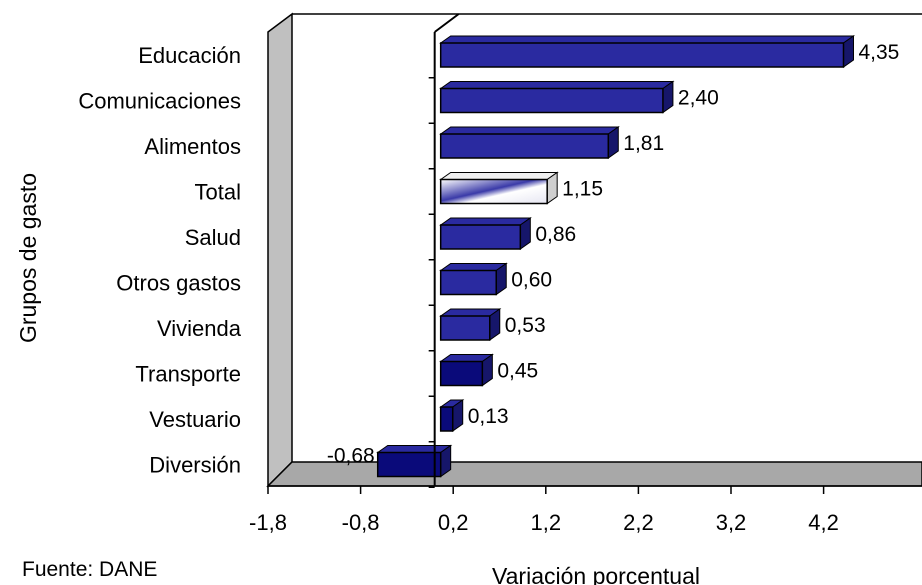  Describe the element at coordinates (823, 522) in the screenshot. I see `x-tick-label: 4,2` at that location.